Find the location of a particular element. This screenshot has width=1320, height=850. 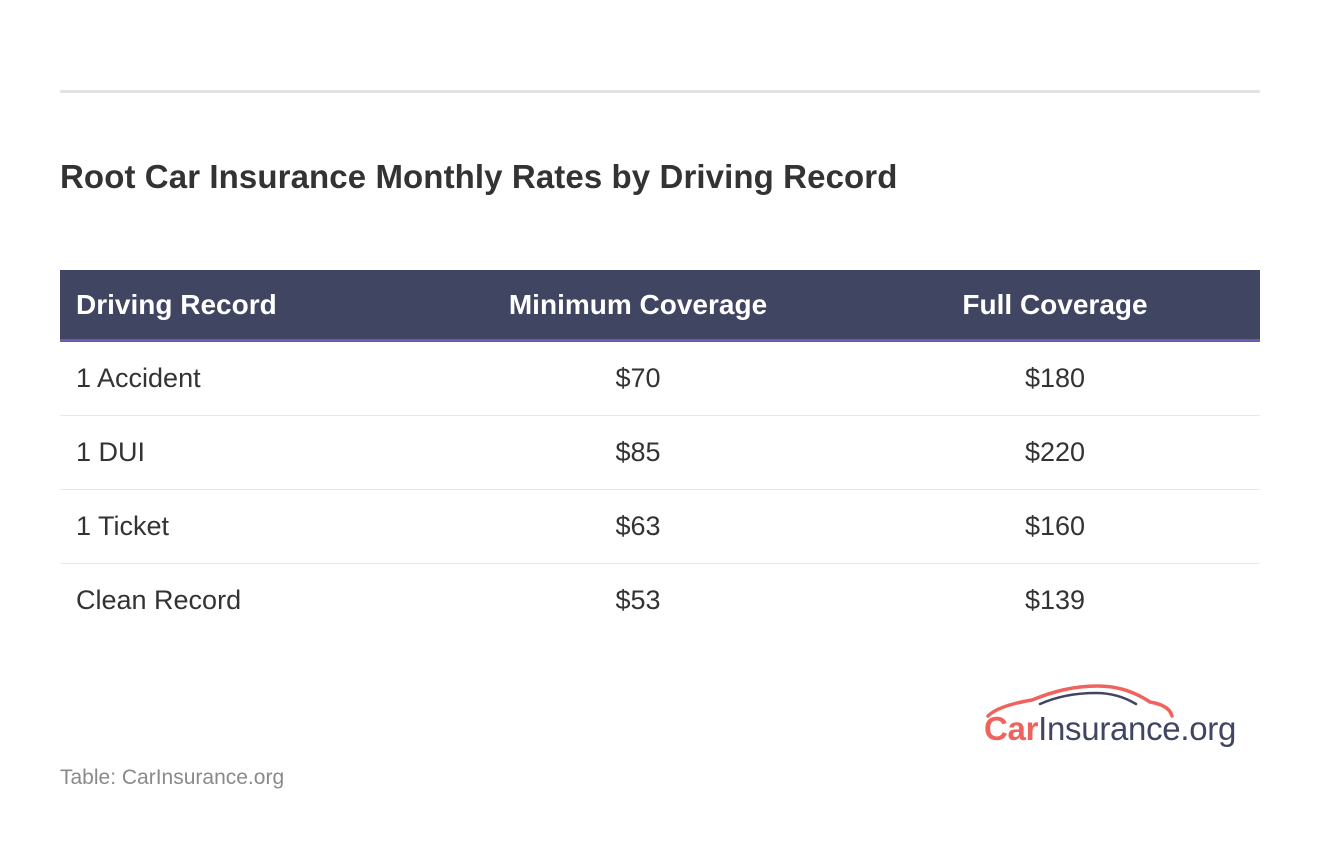

cell-driving-record: 1 Accident is located at coordinates (138, 378).